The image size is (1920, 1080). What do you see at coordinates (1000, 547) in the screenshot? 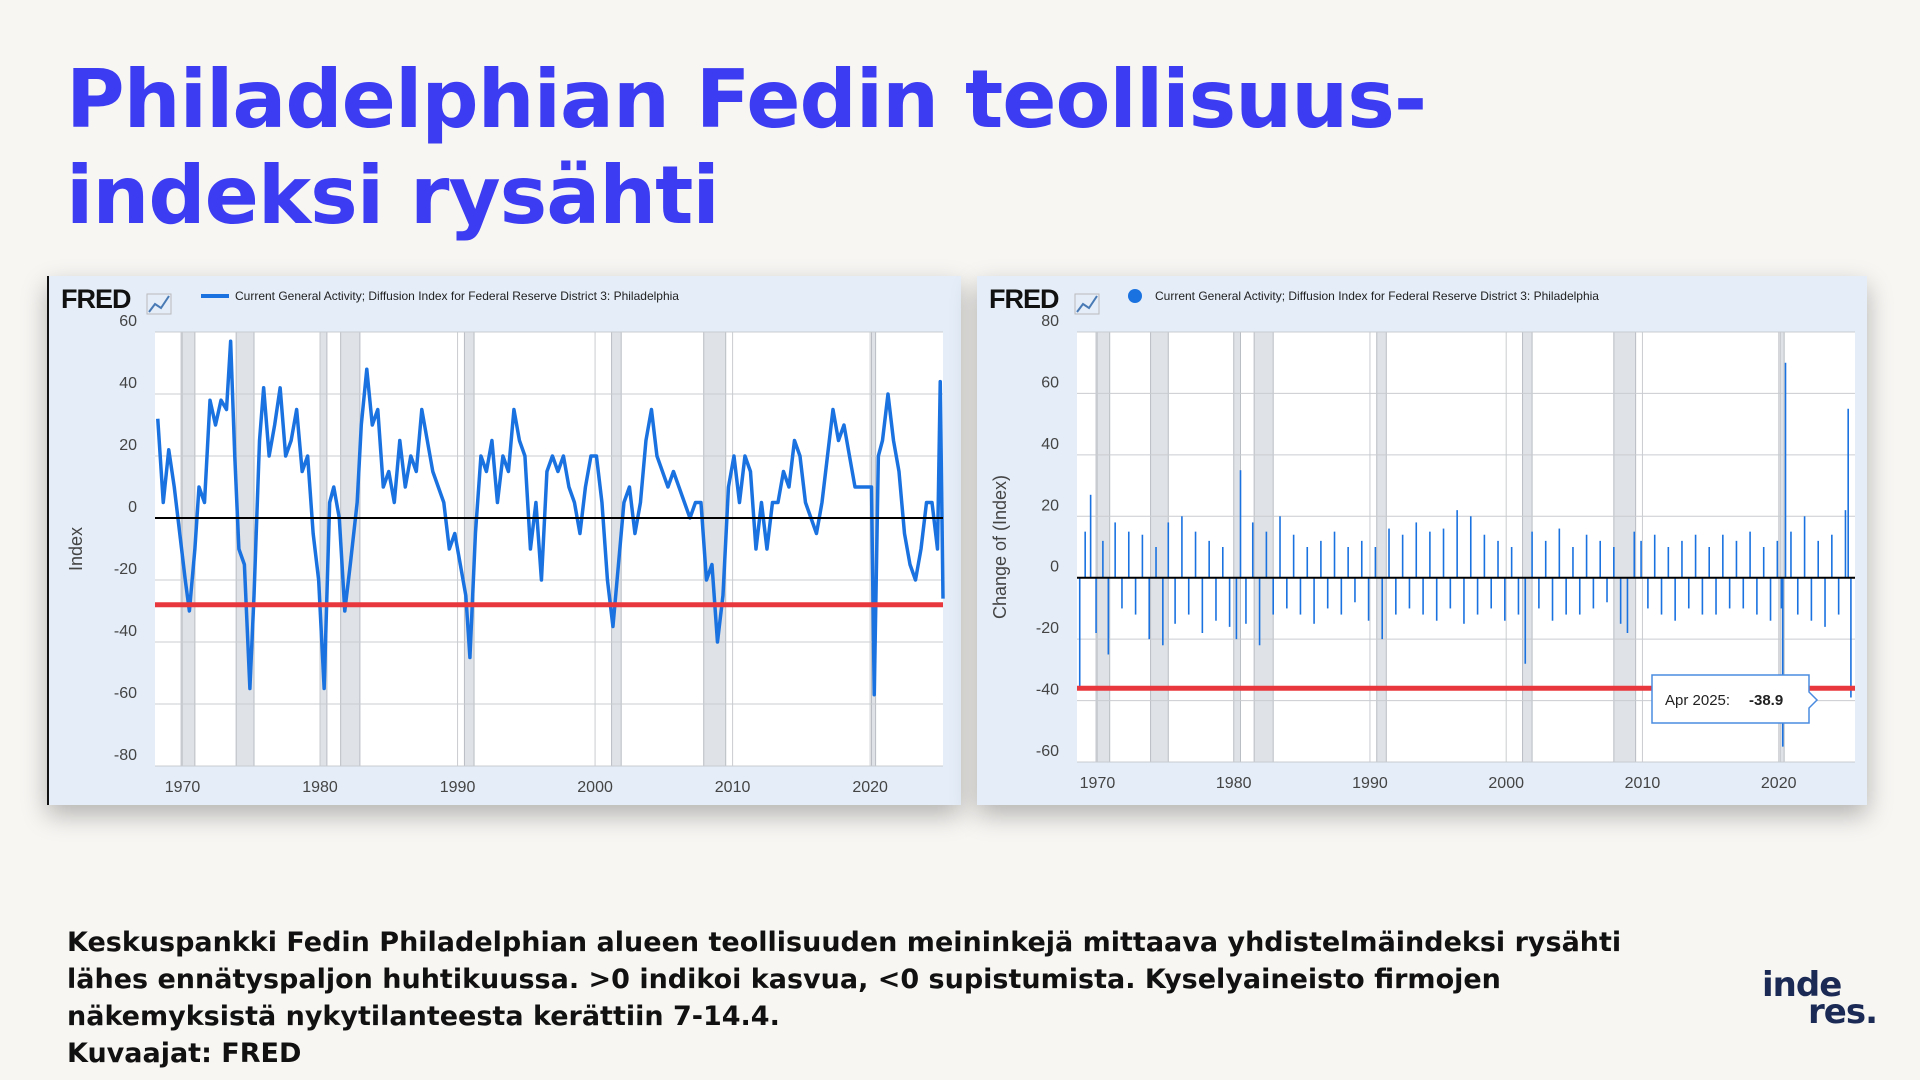
I see `y-axis-label: Change of (Index)` at bounding box center [1000, 547].